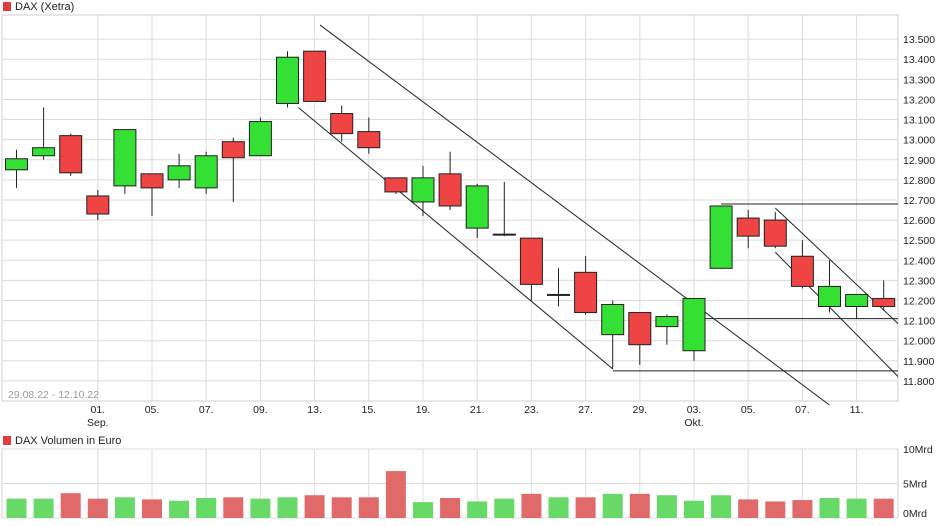 The image size is (940, 526). I want to click on price-x-tick-label: 11., so click(857, 410).